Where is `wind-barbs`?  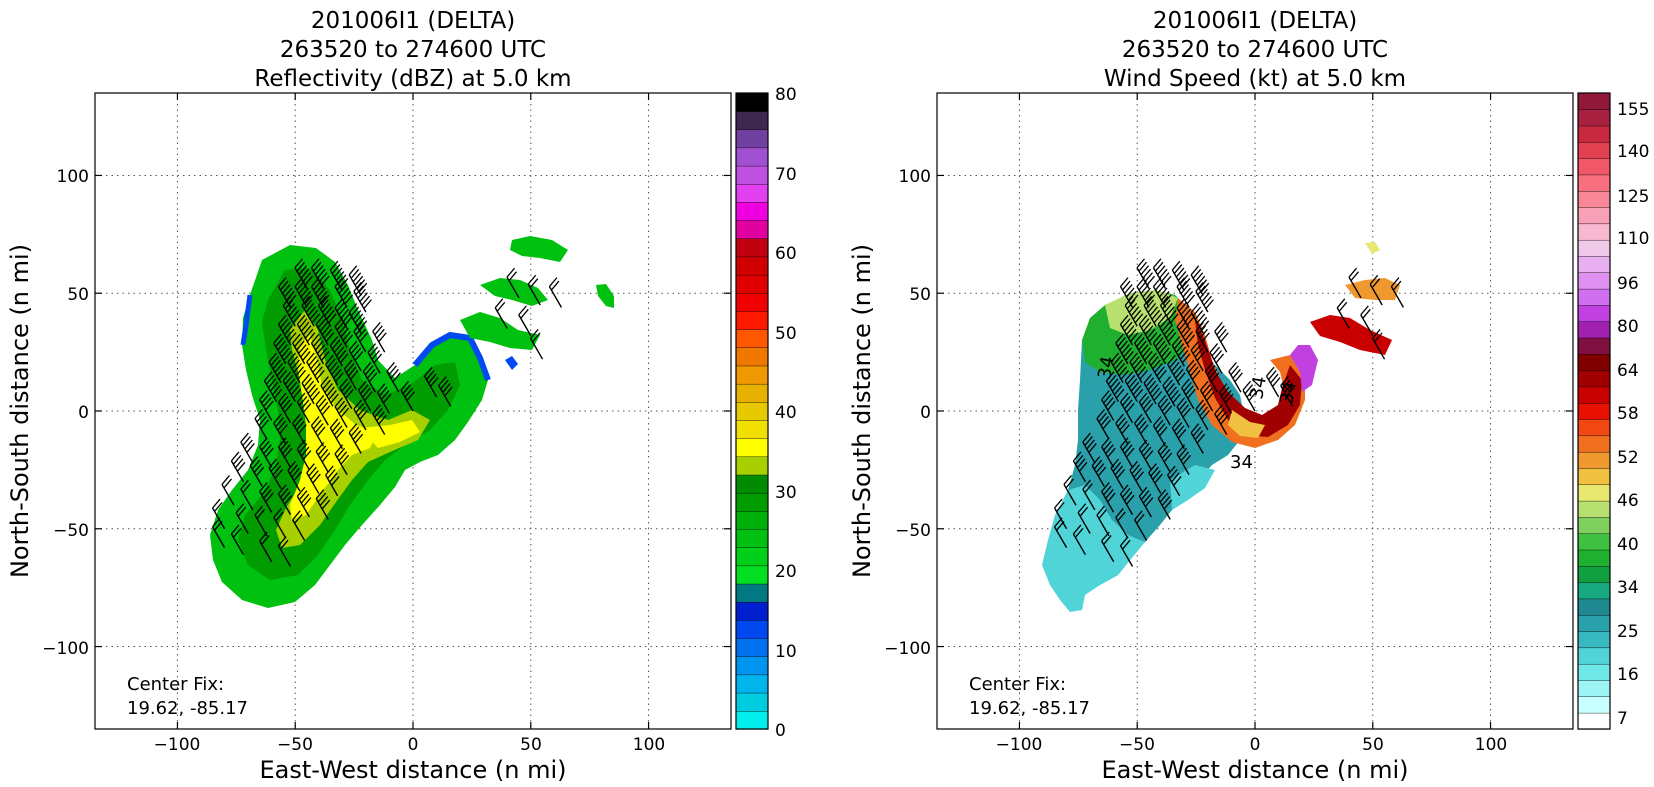
wind-barbs is located at coordinates (1229, 412).